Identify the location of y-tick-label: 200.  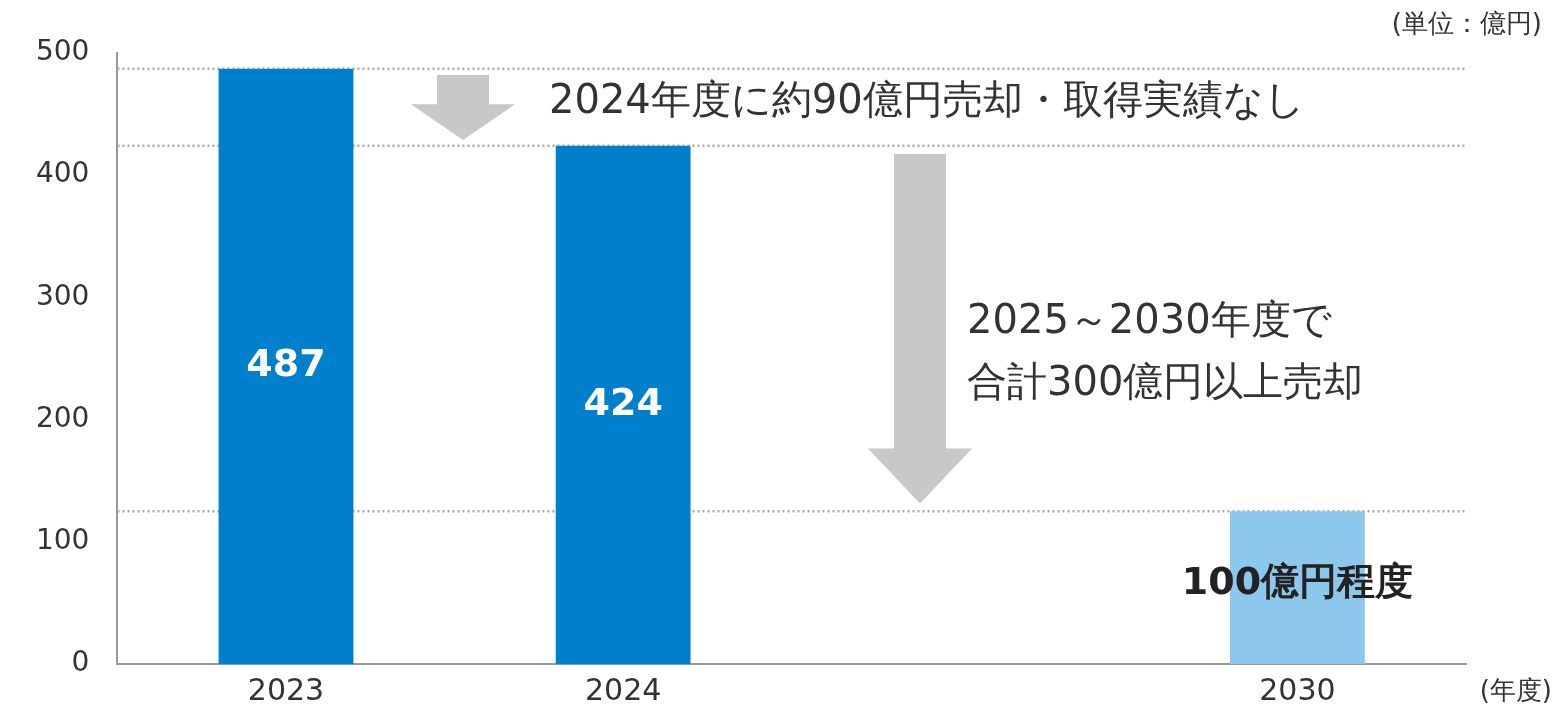
(62, 417).